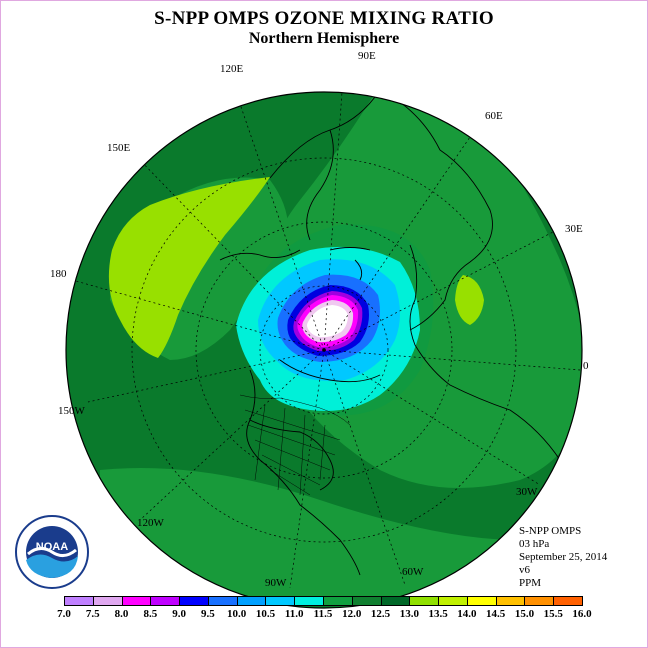 This screenshot has width=648, height=648. I want to click on info-instrument: S-NPP OMPS, so click(550, 531).